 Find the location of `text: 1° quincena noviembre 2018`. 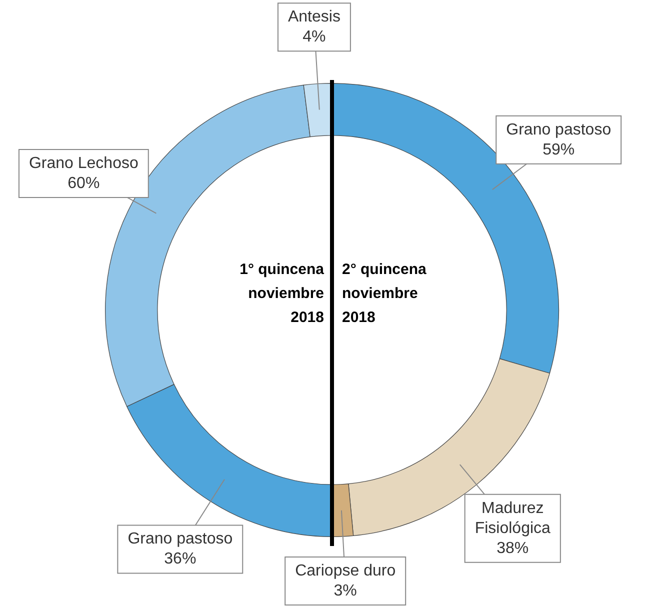

text: 1° quincena noviembre 2018 is located at coordinates (282, 293).